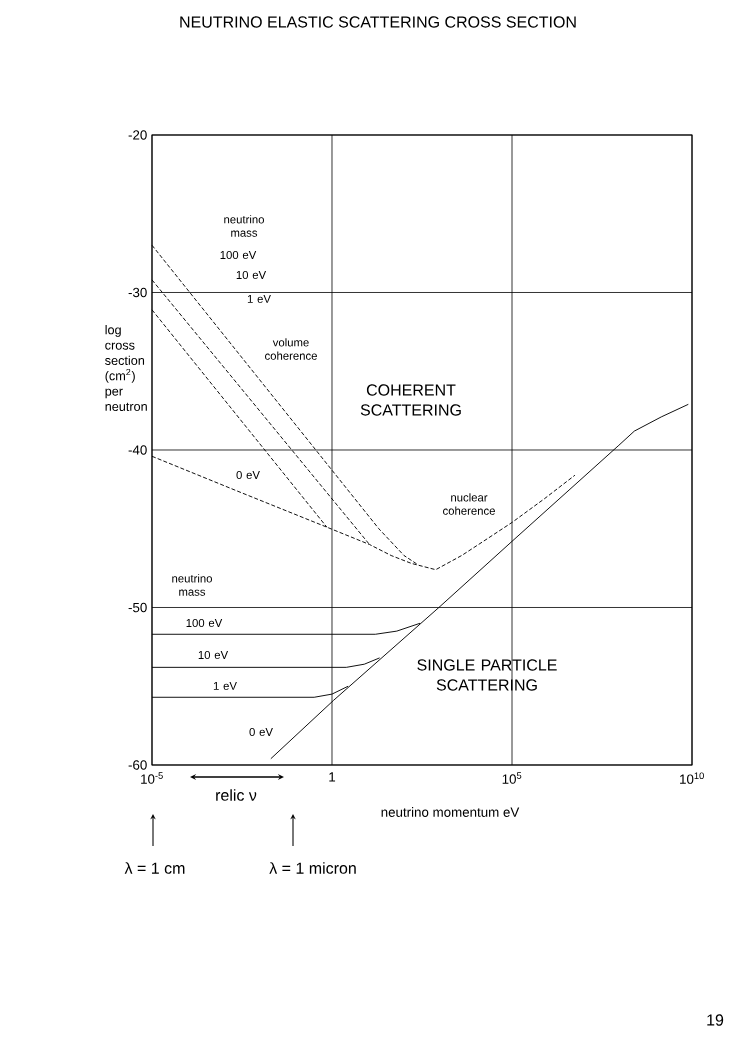 The height and width of the screenshot is (1053, 750). What do you see at coordinates (715, 1020) in the screenshot?
I see `text: 19` at bounding box center [715, 1020].